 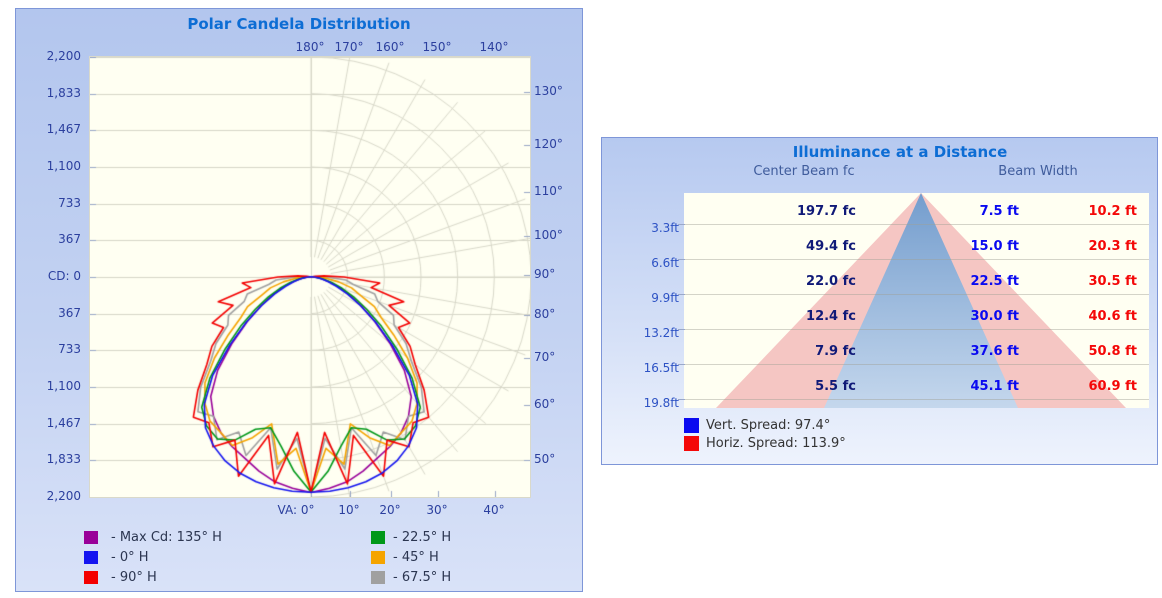 What do you see at coordinates (661, 333) in the screenshot?
I see `distance-label: 13.2ft` at bounding box center [661, 333].